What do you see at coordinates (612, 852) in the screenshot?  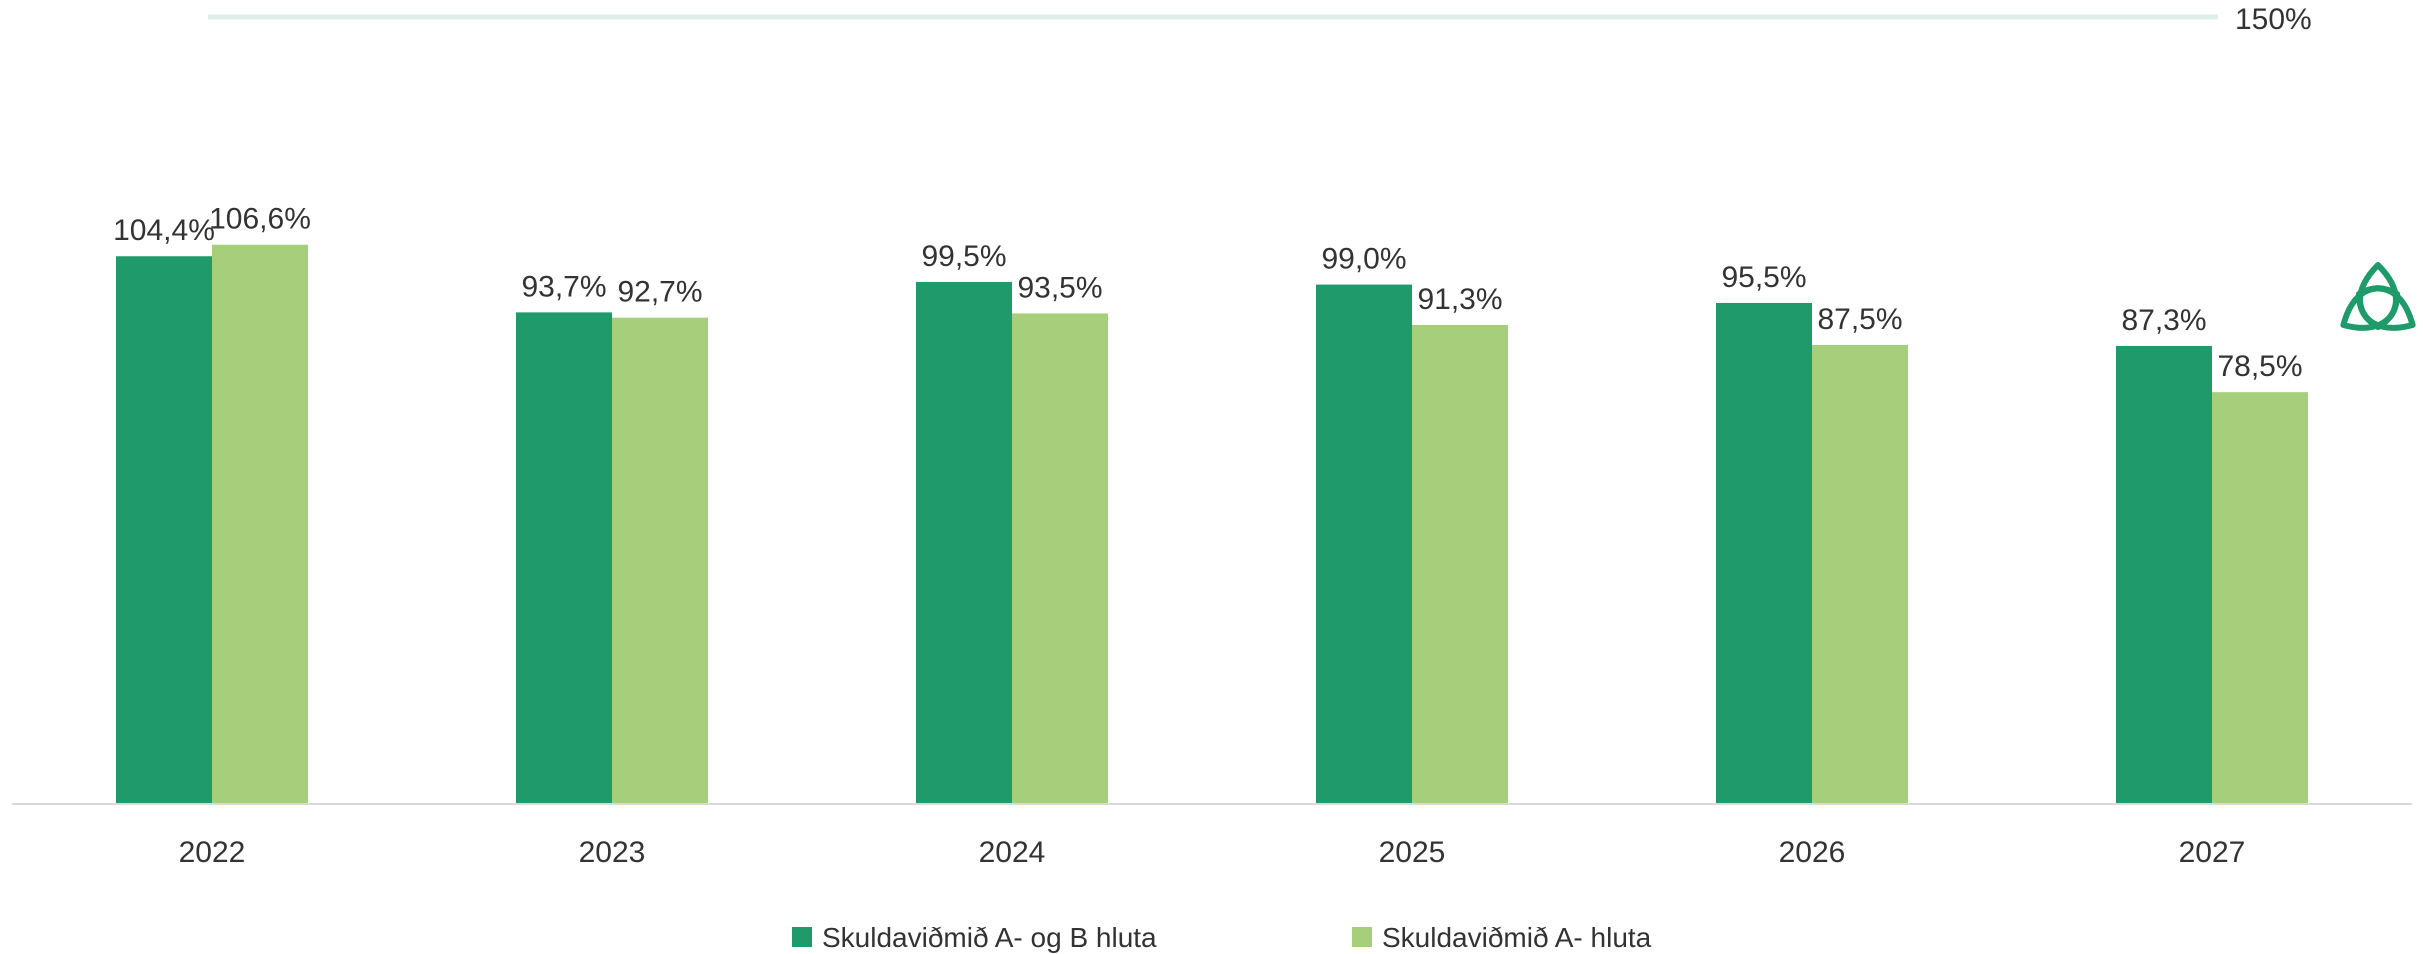 I see `x-tick-label-2023: 2023` at bounding box center [612, 852].